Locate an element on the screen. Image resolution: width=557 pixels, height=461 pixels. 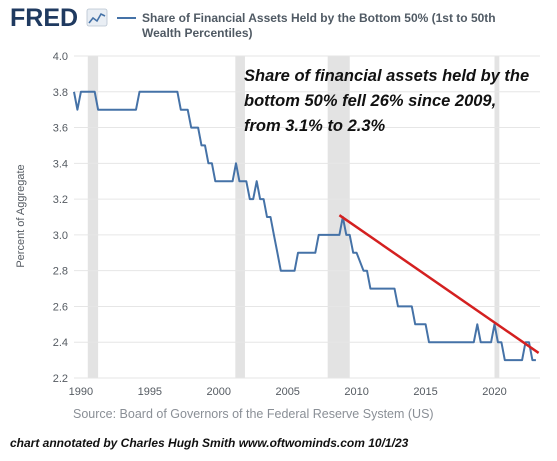
trend-line-annotation is located at coordinates (439, 284).